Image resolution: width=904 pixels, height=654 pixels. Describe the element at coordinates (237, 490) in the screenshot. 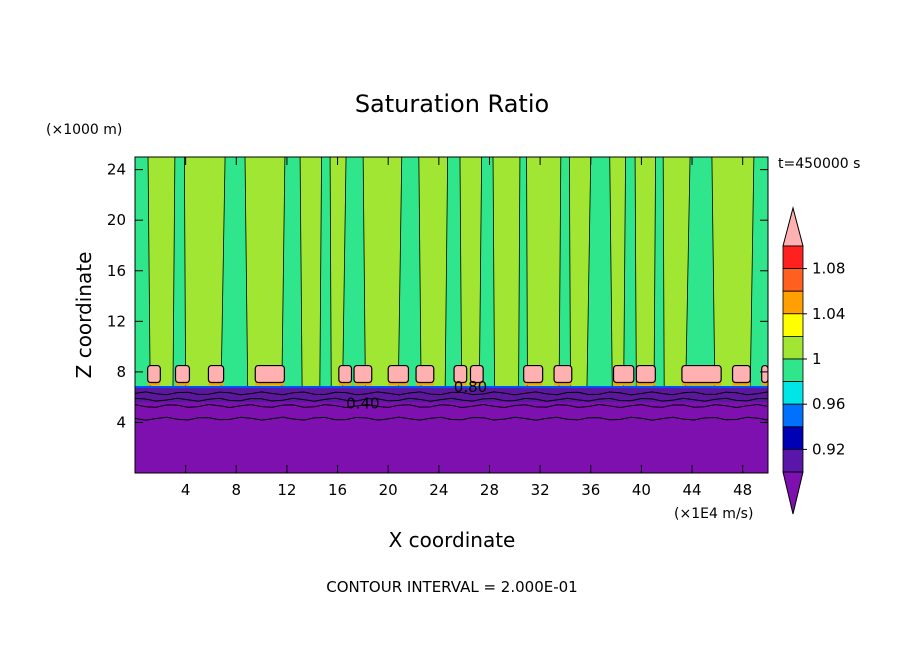

I see `x-tick-label-1: 8` at that location.